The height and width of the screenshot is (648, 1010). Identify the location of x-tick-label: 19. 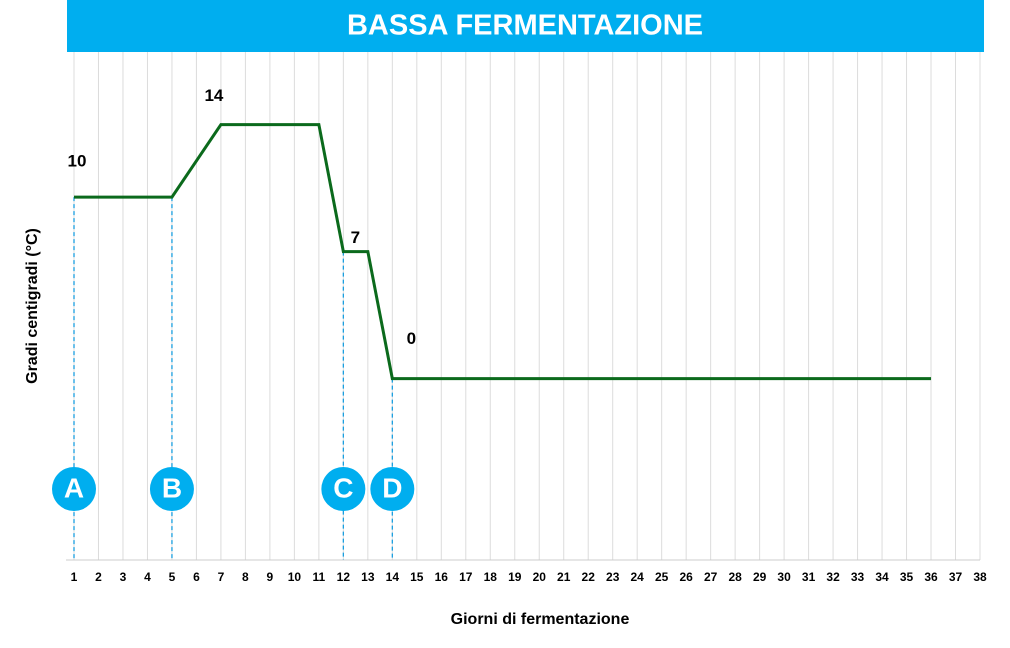
(515, 577).